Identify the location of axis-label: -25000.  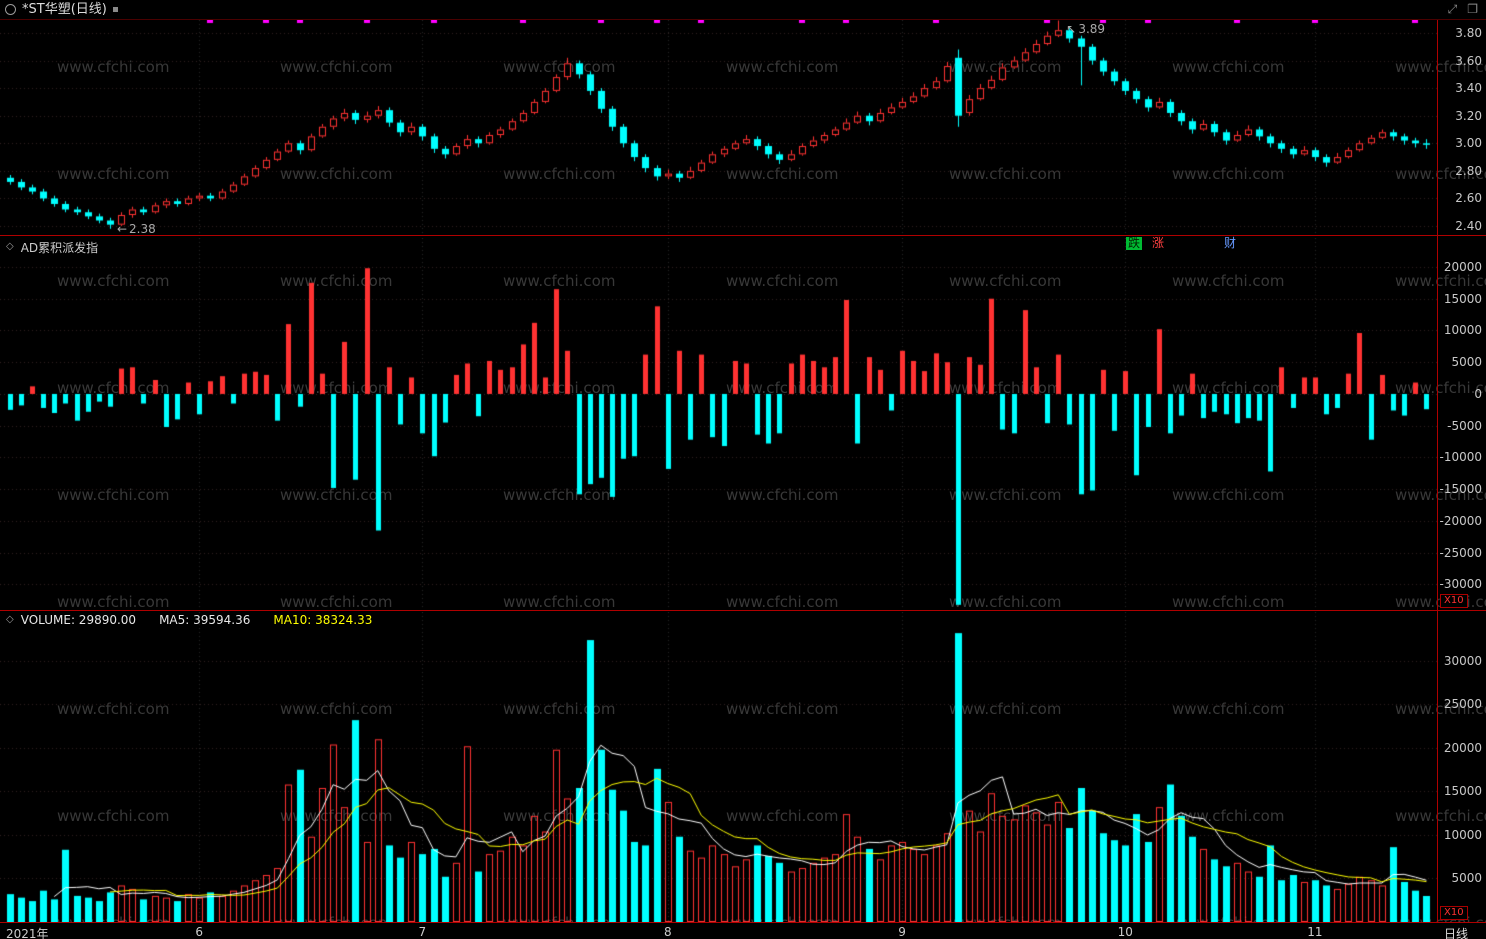
(1460, 552).